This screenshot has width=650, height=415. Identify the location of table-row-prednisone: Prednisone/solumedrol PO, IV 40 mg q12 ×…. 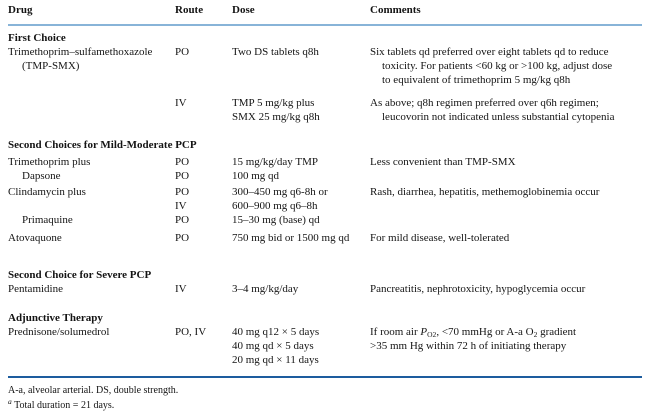
(325, 346).